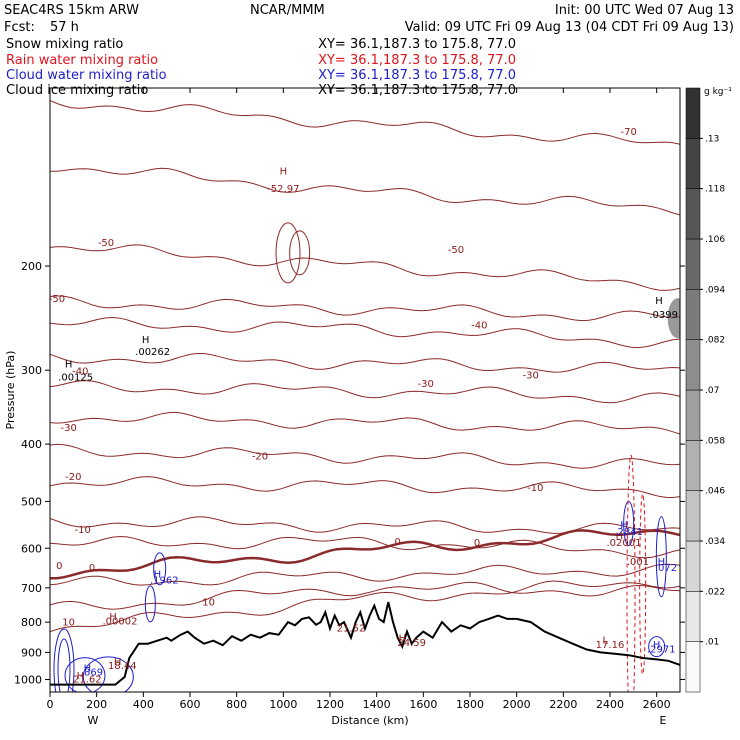  What do you see at coordinates (365, 191) in the screenshot?
I see `isotherm--60` at bounding box center [365, 191].